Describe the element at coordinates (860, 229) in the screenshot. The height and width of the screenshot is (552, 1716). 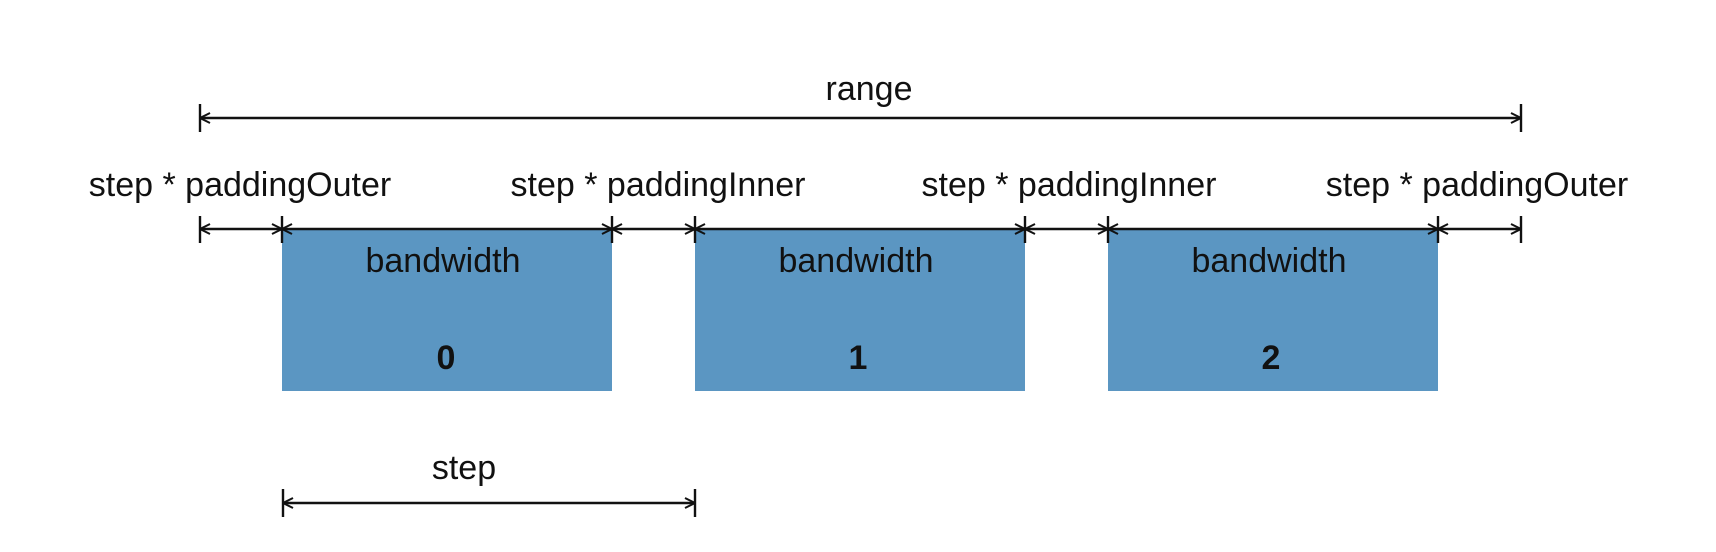
I see `segment-dimension-row` at that location.